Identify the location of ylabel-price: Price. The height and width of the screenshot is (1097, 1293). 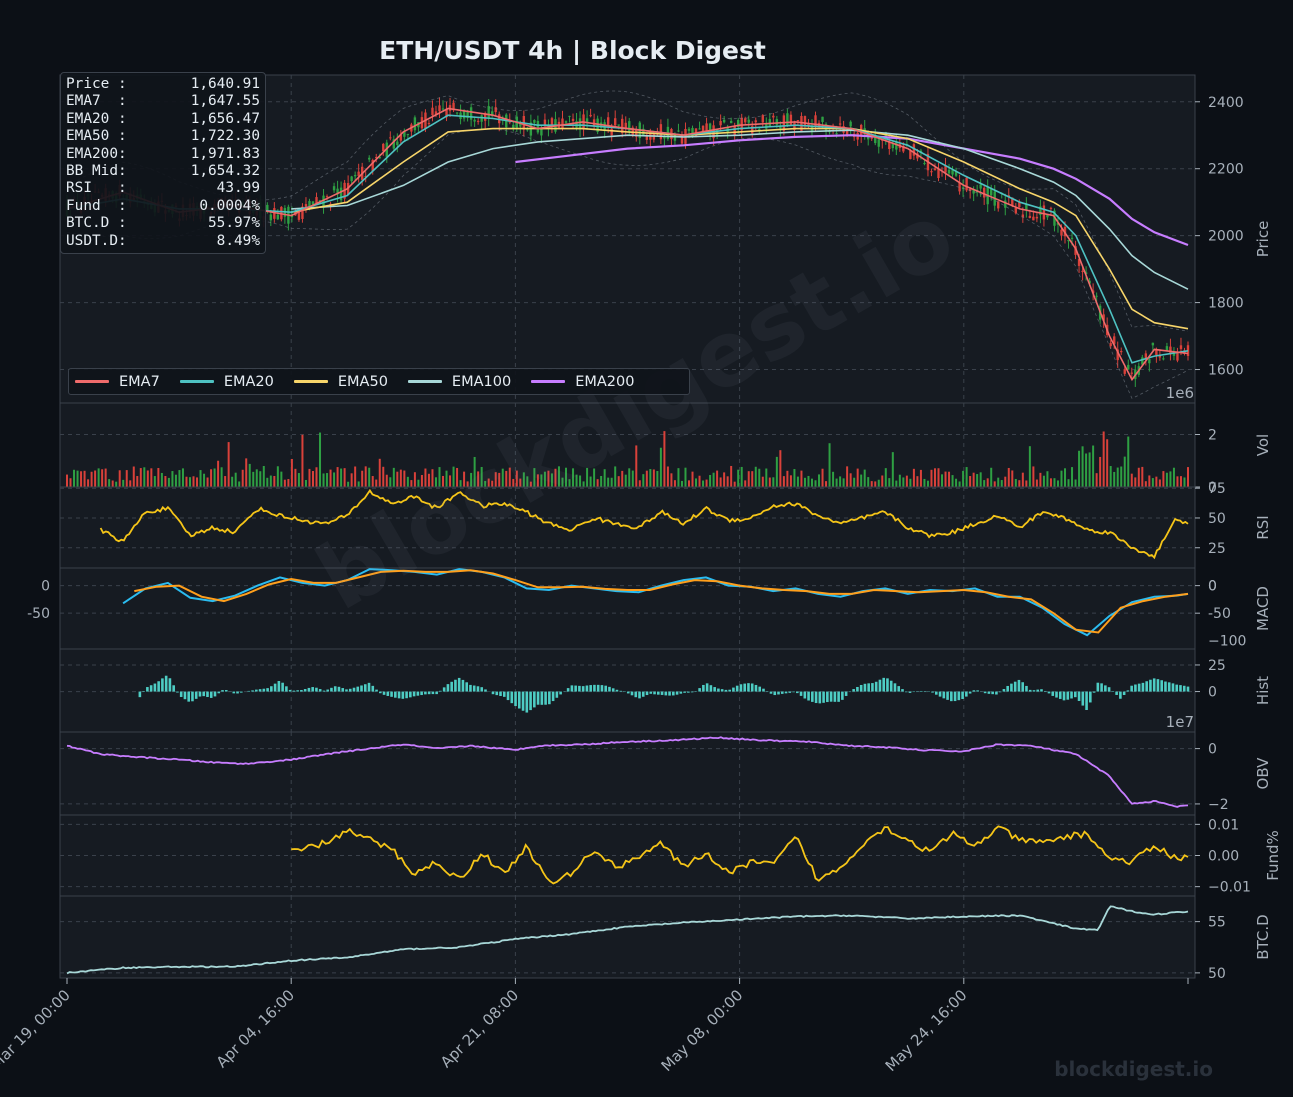
(1263, 239).